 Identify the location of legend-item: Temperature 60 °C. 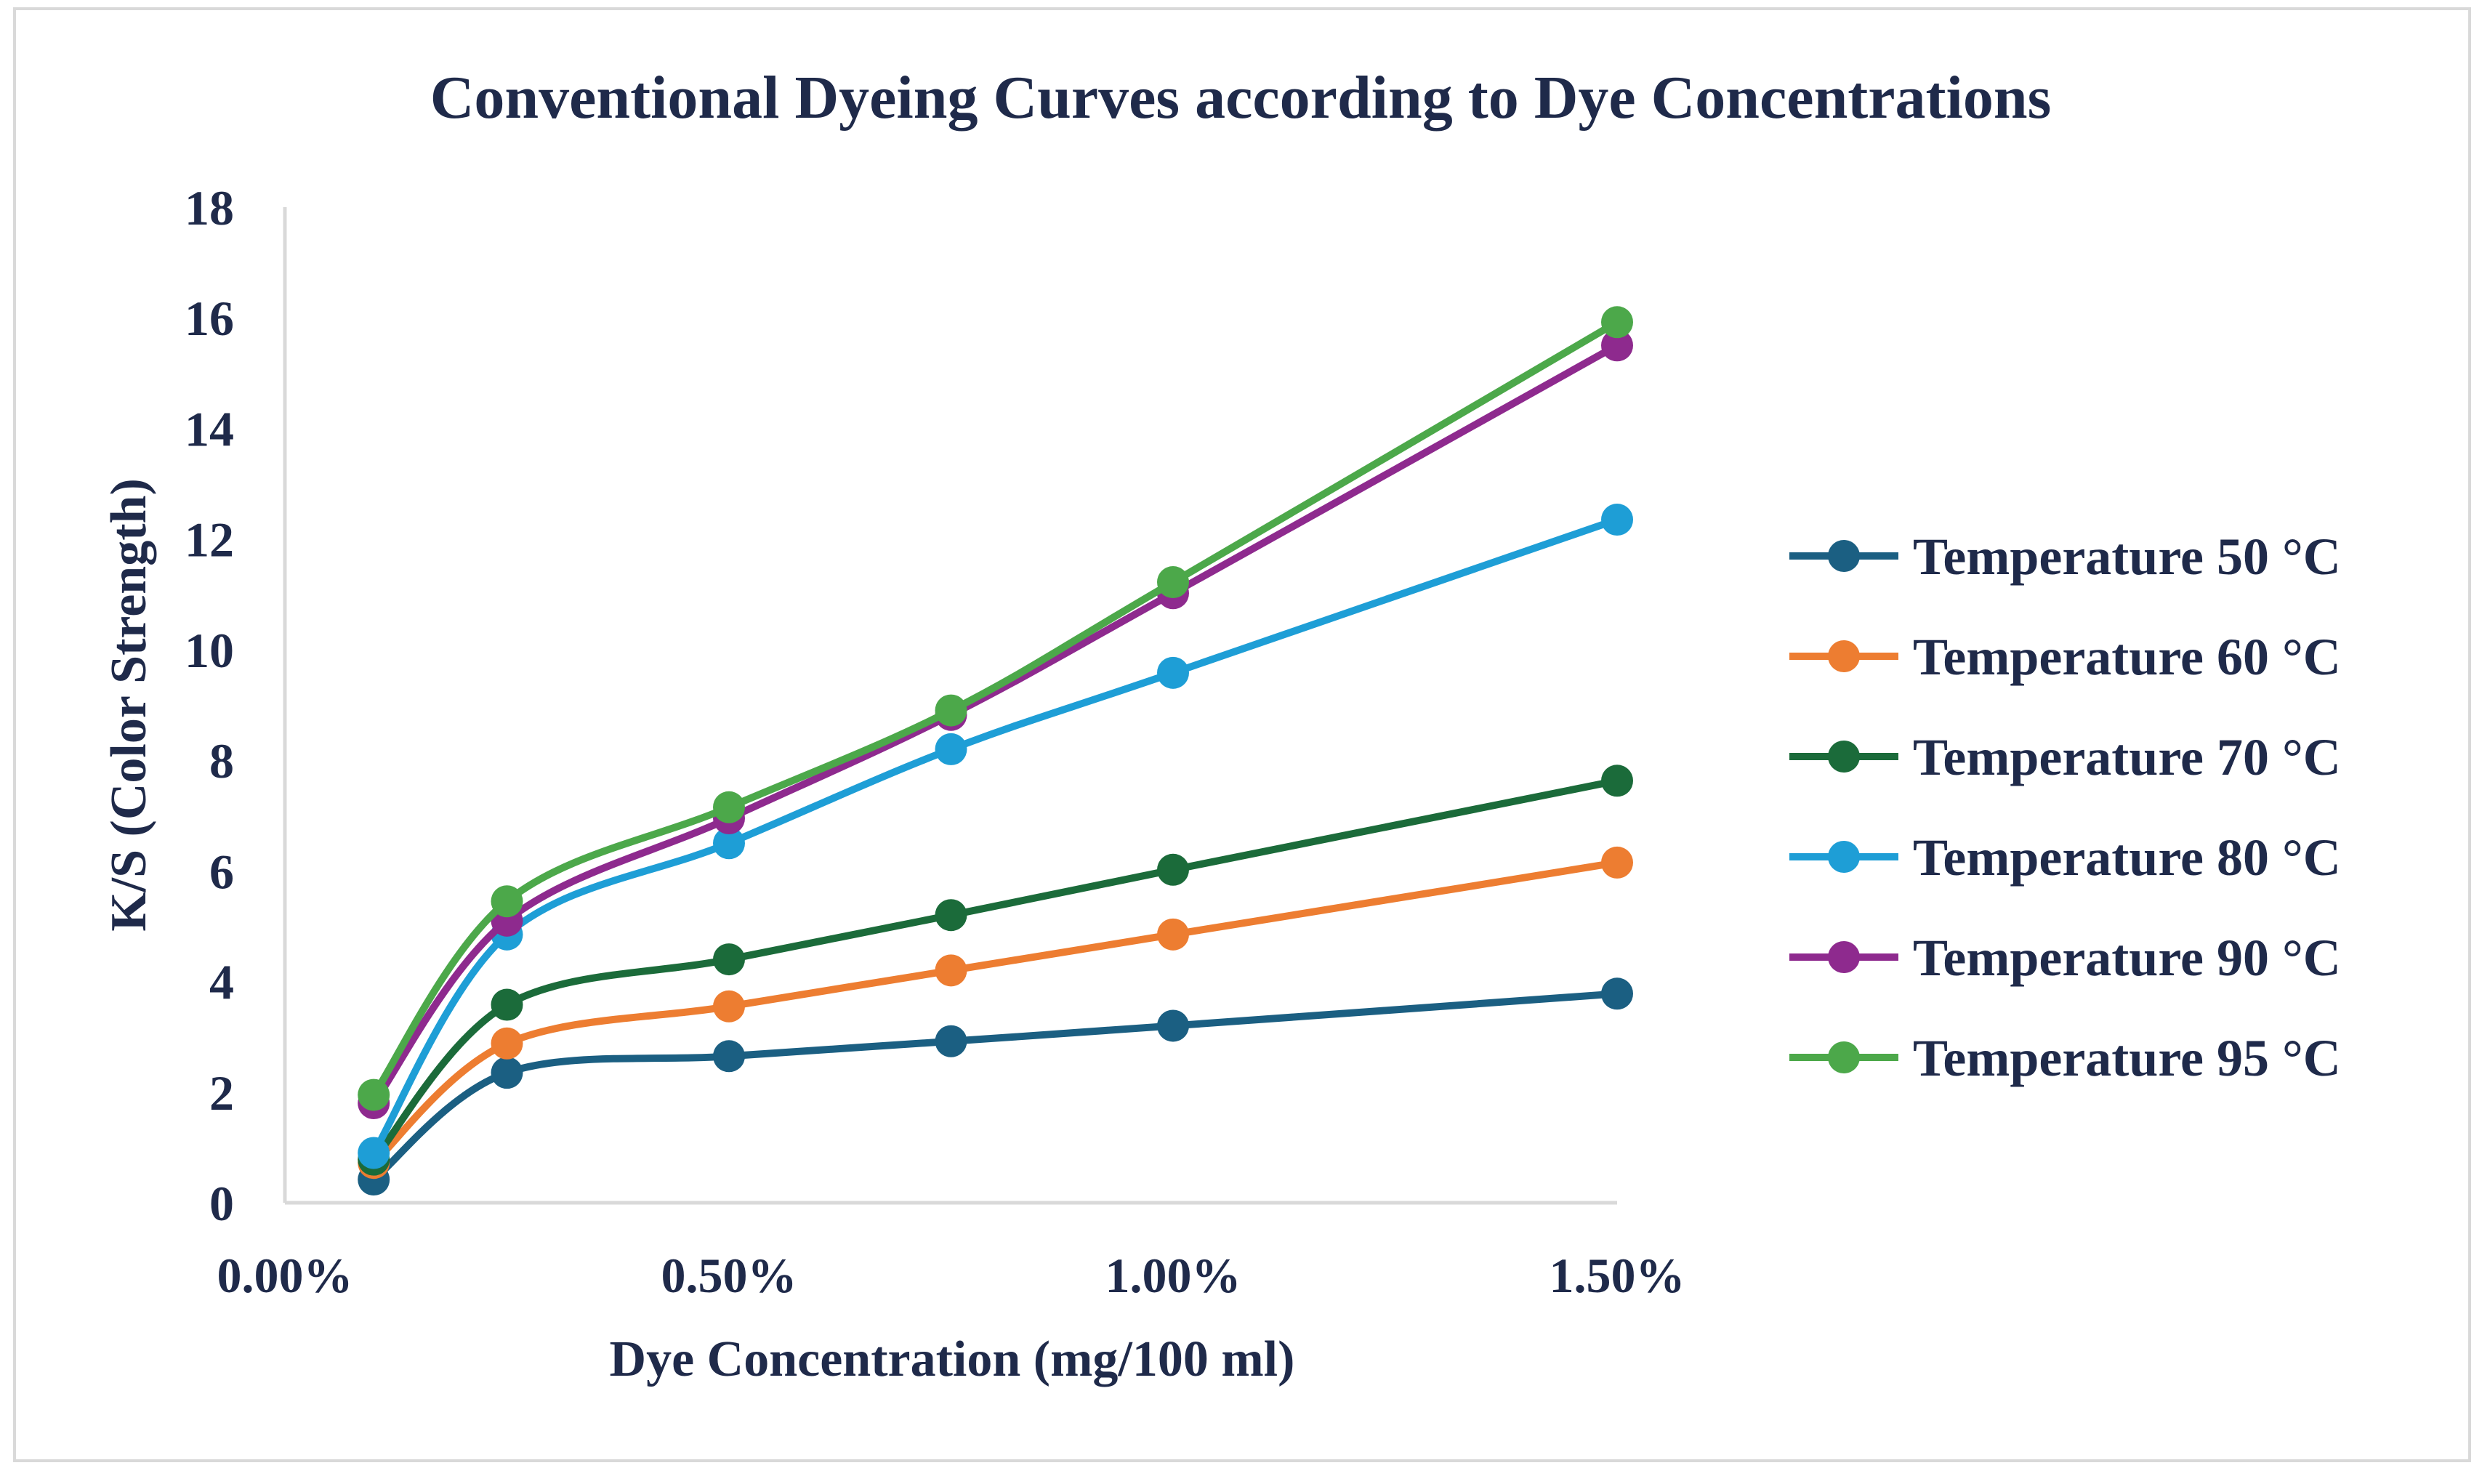
(2065, 657).